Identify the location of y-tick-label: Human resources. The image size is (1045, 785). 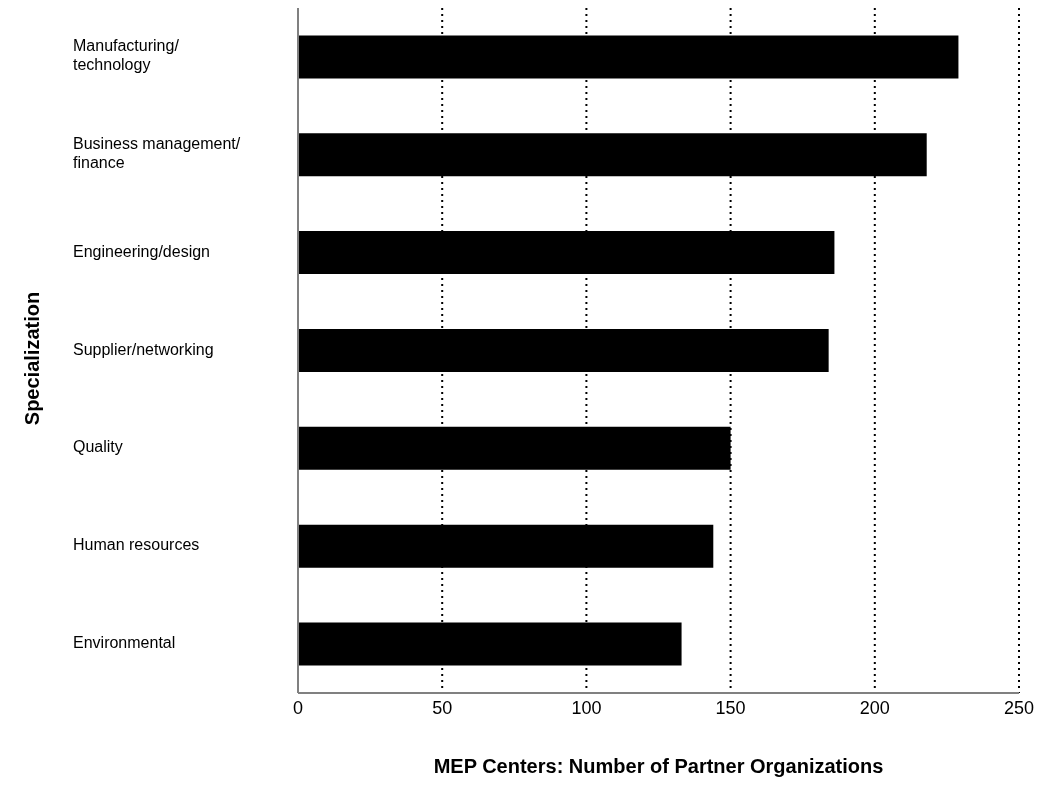
(136, 545).